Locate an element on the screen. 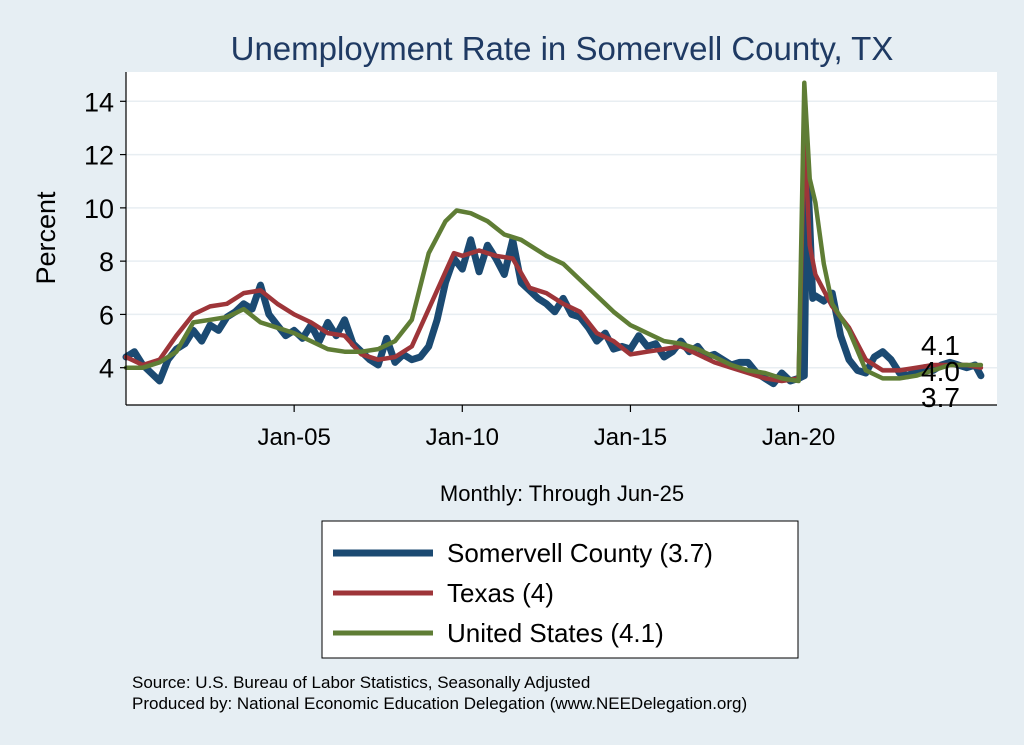 This screenshot has width=1024, height=745. x-axis-caption: Monthly: Through Jun-25 is located at coordinates (562, 493).